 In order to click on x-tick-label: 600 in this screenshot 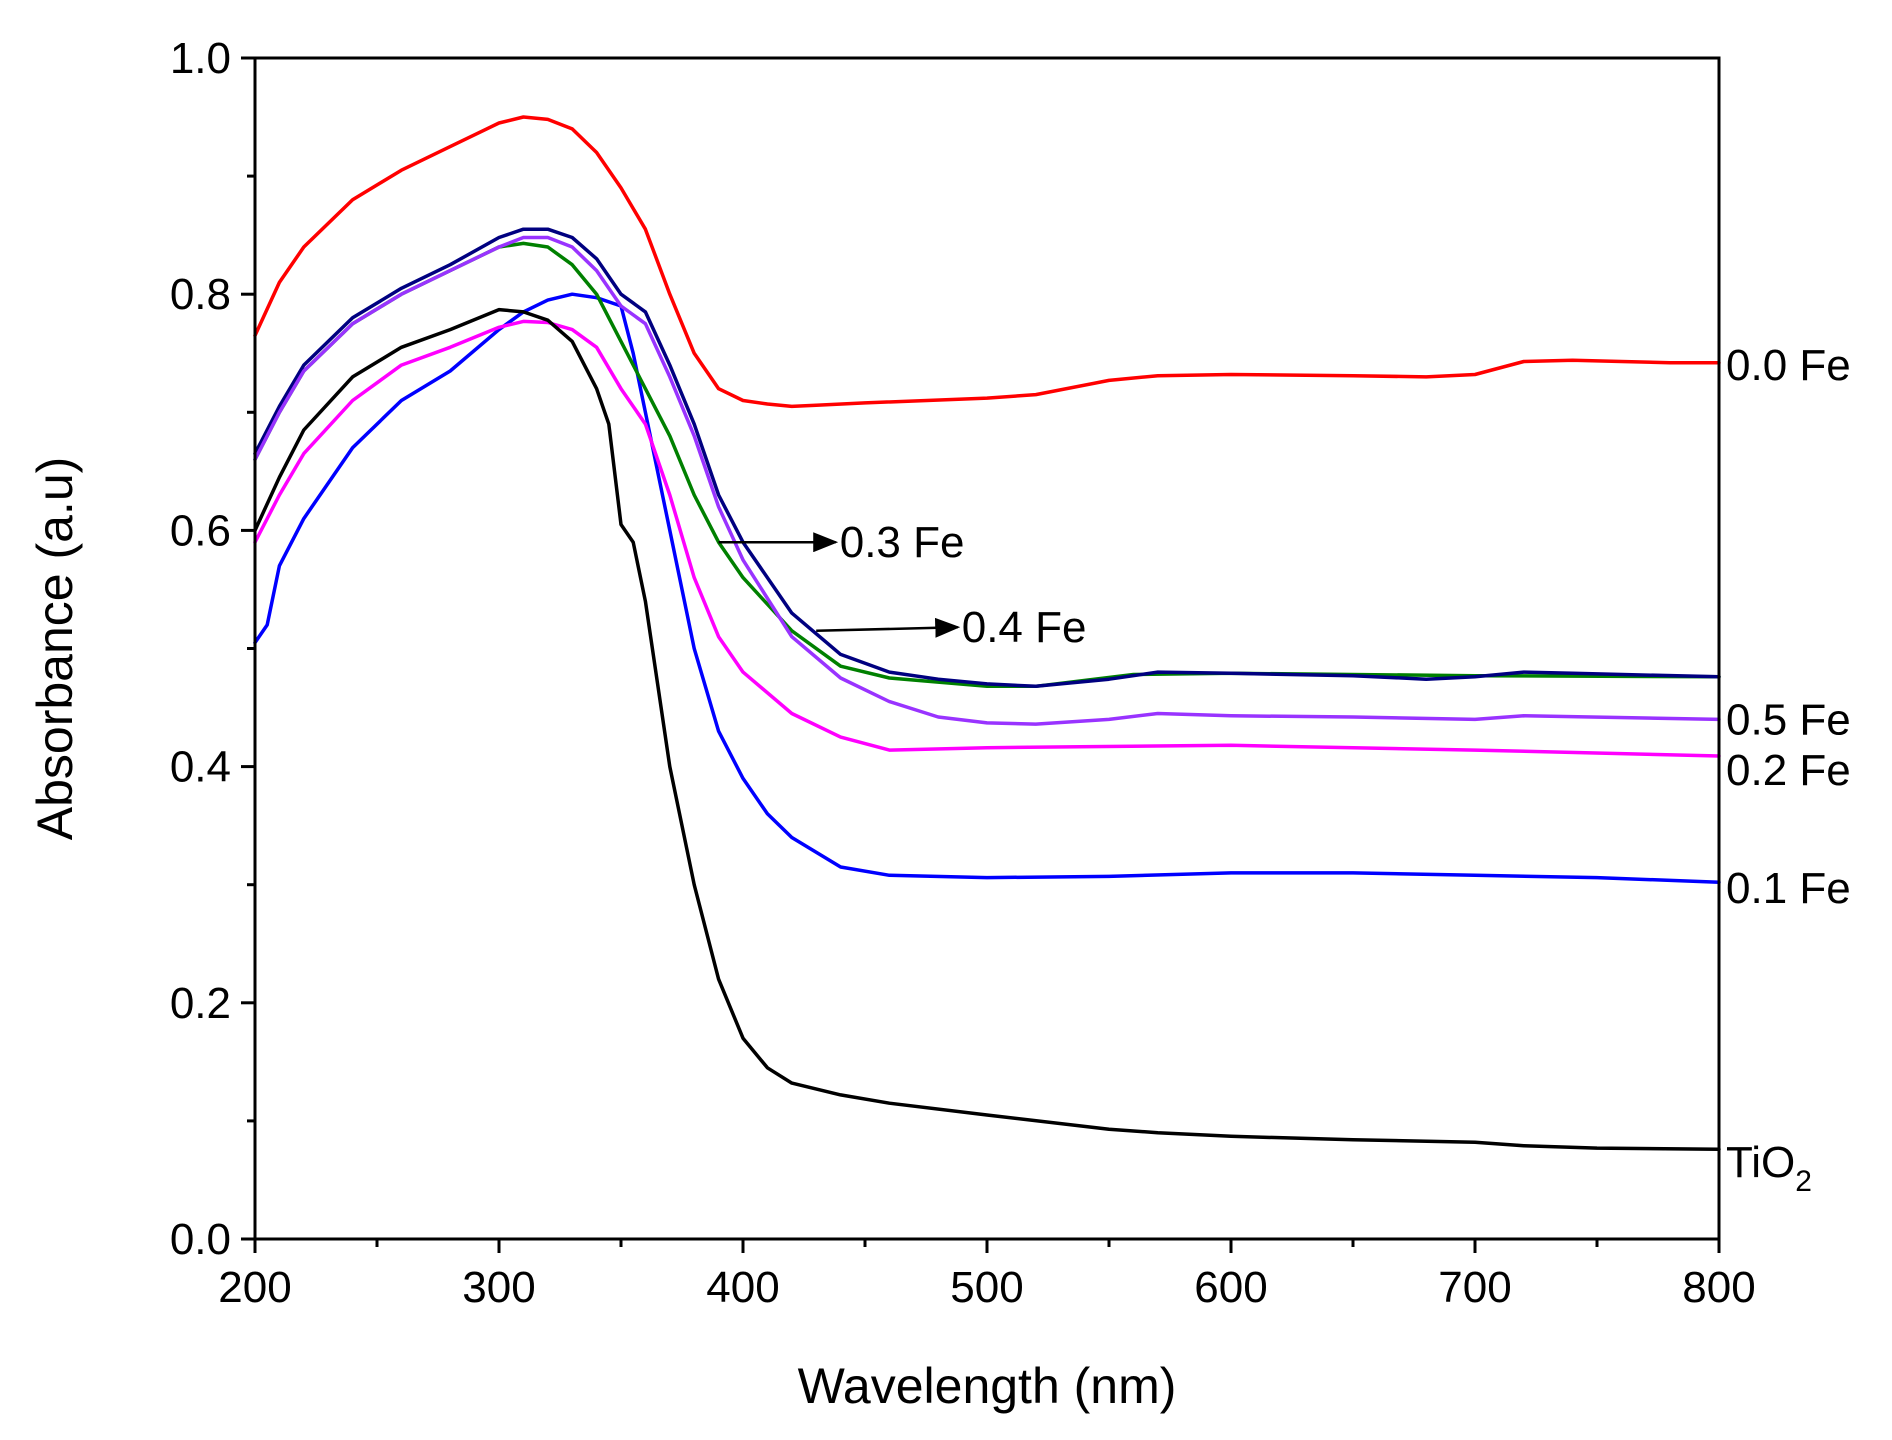, I will do `click(1230, 1287)`.